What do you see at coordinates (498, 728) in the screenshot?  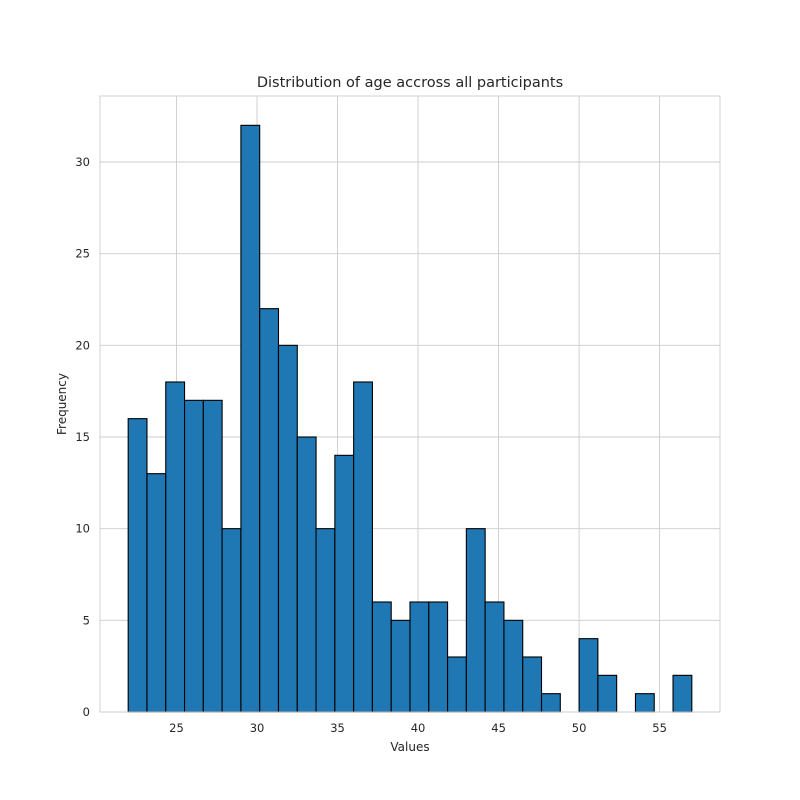 I see `x-tick-label: 45` at bounding box center [498, 728].